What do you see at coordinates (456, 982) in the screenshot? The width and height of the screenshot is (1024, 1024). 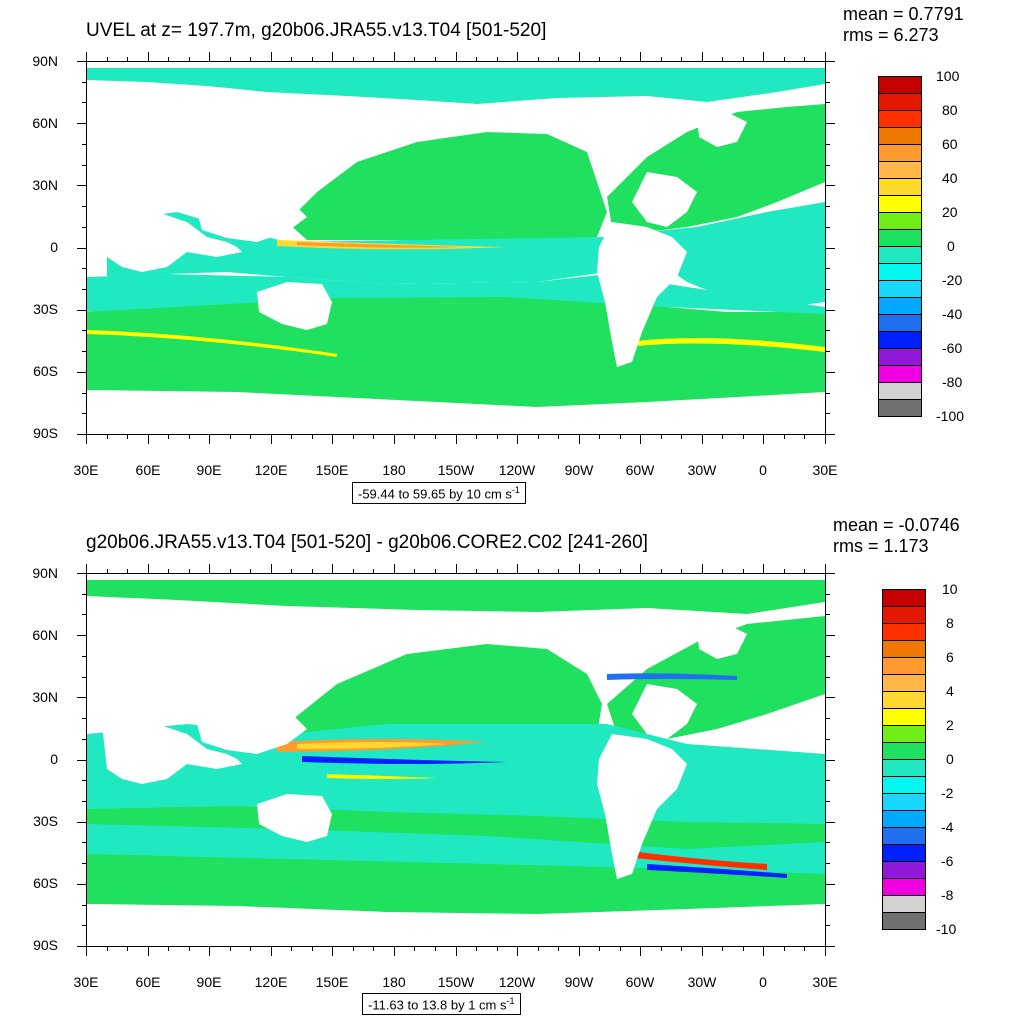 I see `lon-label: 150W` at bounding box center [456, 982].